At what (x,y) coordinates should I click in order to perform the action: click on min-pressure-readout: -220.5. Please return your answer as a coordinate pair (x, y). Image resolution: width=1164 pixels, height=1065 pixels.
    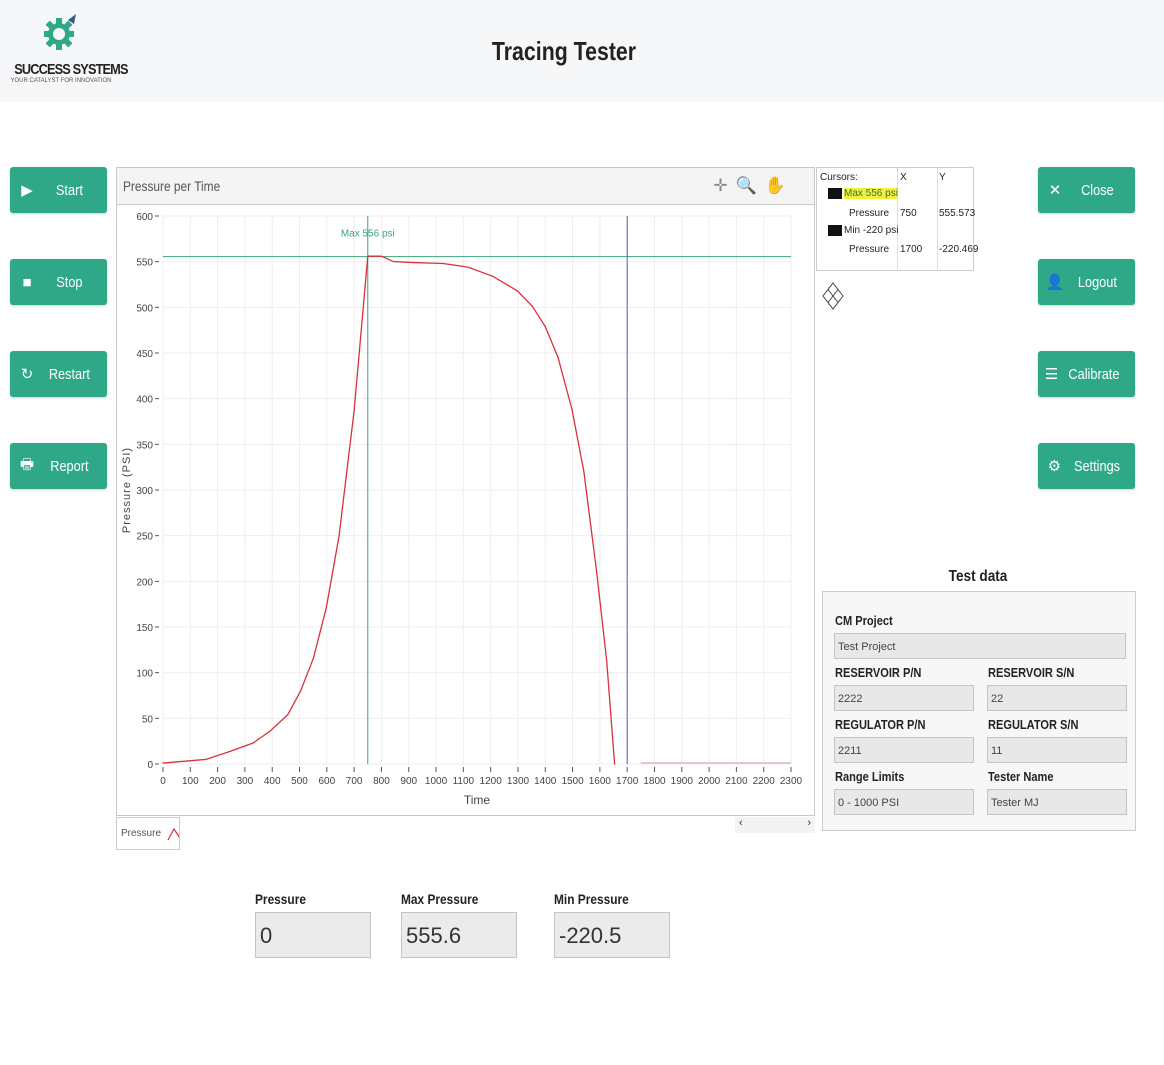
    Looking at the image, I should click on (612, 935).